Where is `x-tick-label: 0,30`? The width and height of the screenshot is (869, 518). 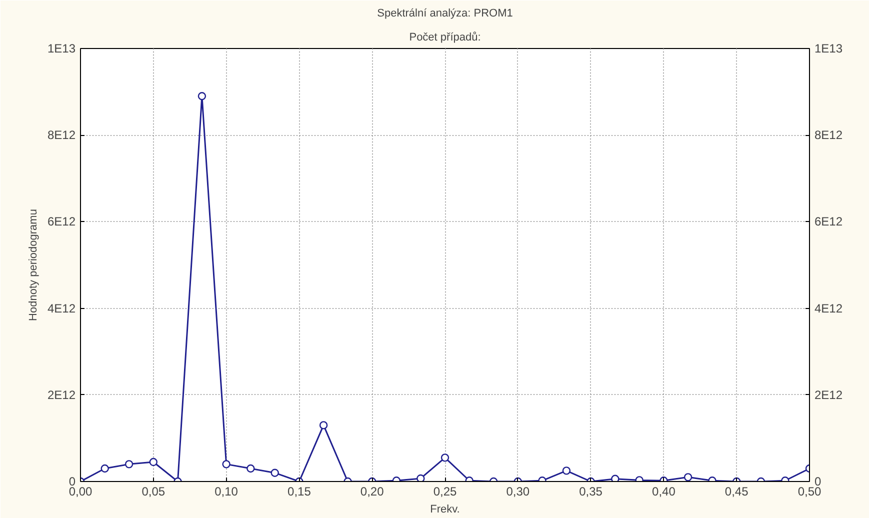
x-tick-label: 0,30 is located at coordinates (518, 491).